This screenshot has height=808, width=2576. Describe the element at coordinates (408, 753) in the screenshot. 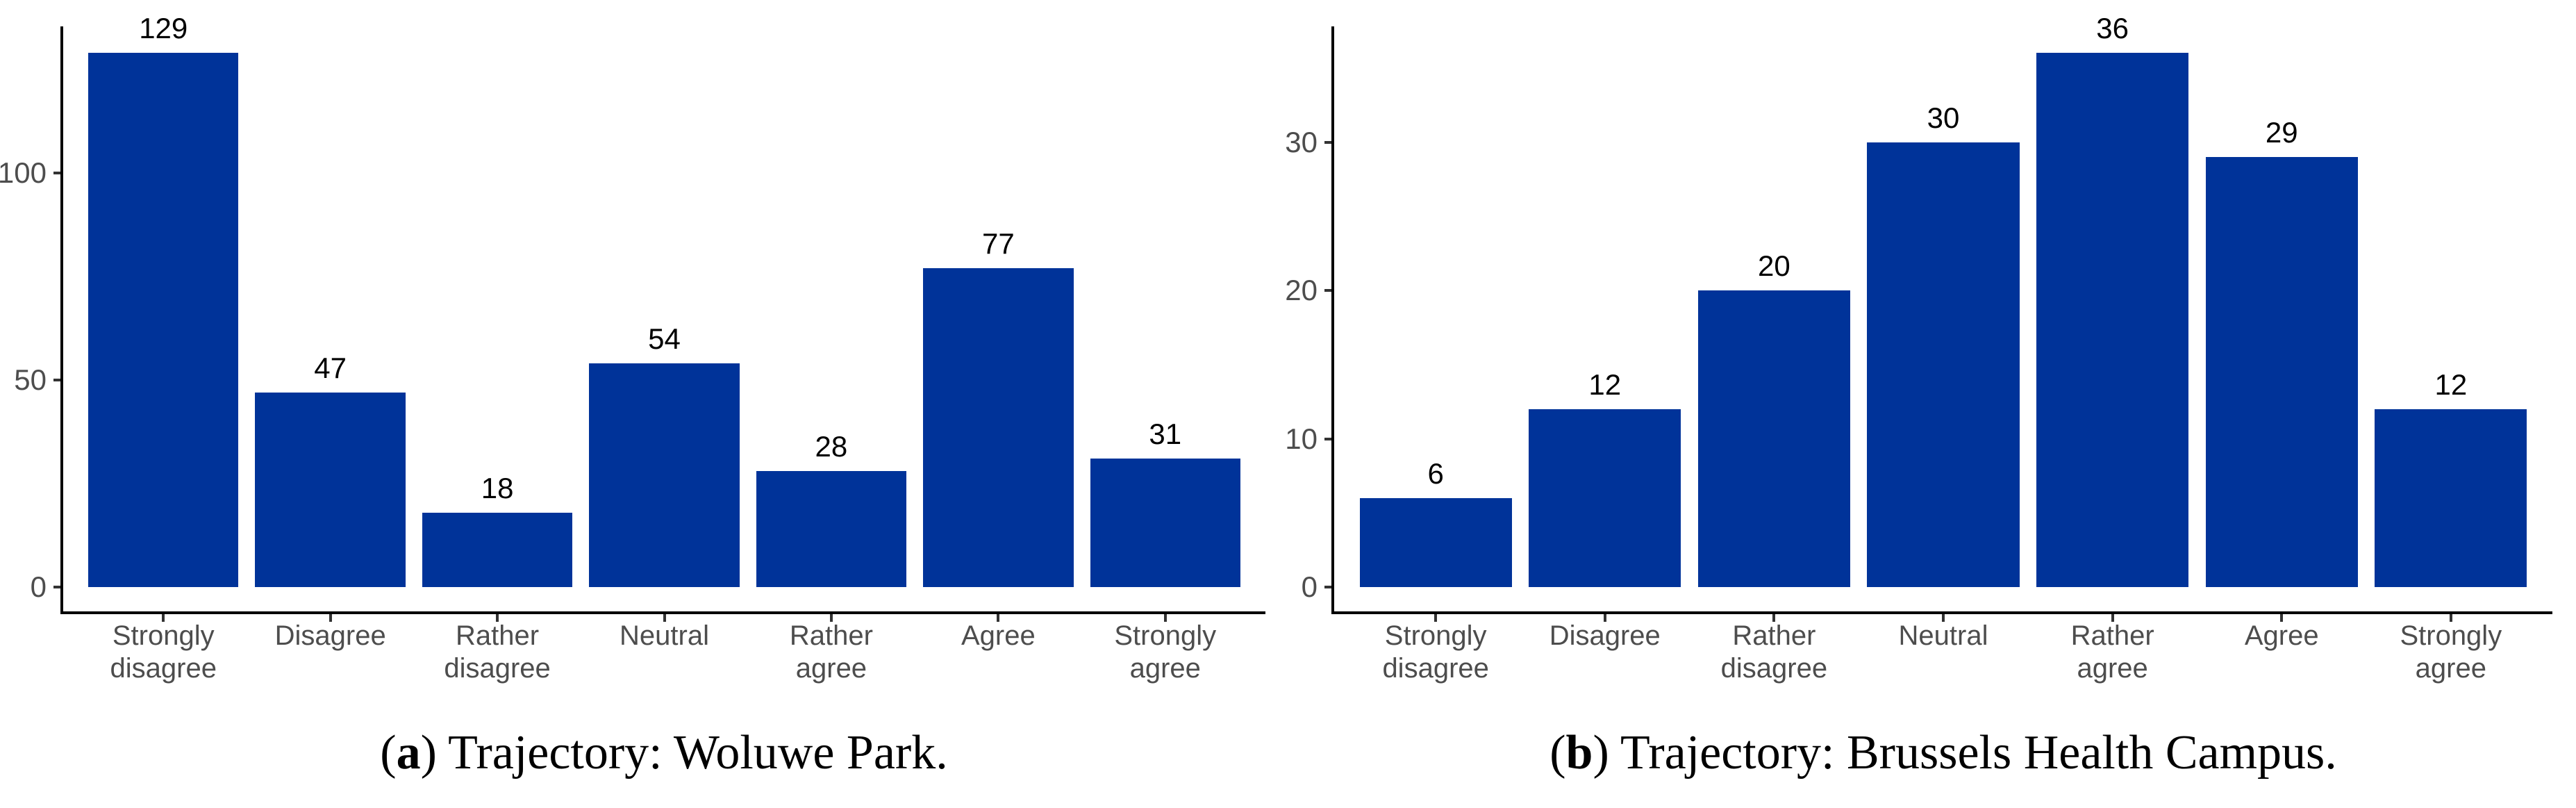

I see `caption-a-letter: a` at that location.